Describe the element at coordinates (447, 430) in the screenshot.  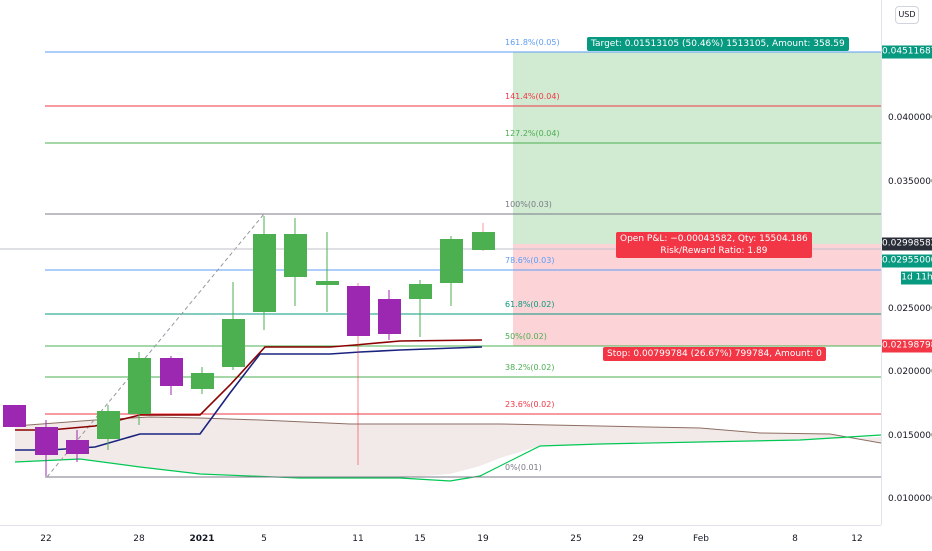
I see `cloud-top-line` at that location.